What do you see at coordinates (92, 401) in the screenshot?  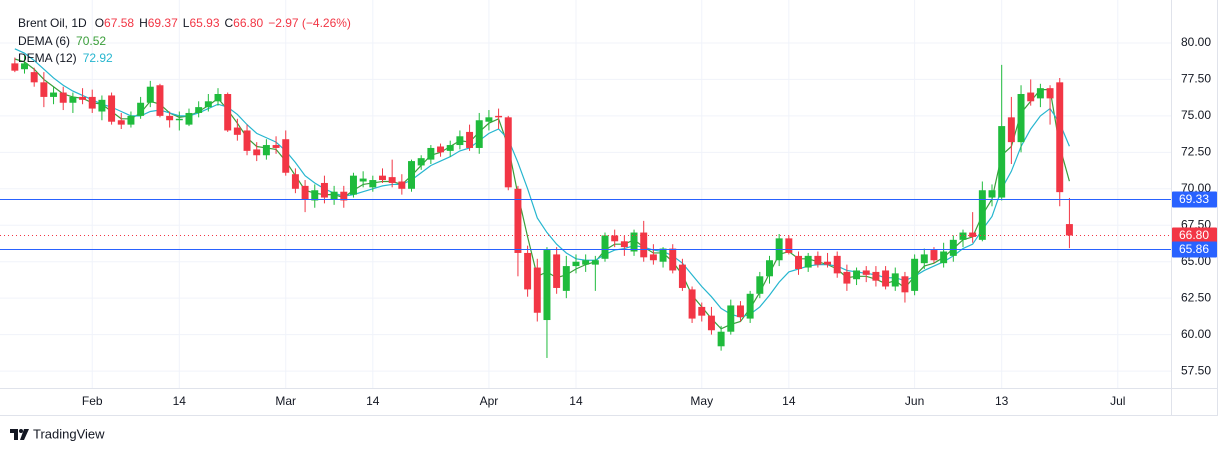 I see `x-tick-label: Feb` at bounding box center [92, 401].